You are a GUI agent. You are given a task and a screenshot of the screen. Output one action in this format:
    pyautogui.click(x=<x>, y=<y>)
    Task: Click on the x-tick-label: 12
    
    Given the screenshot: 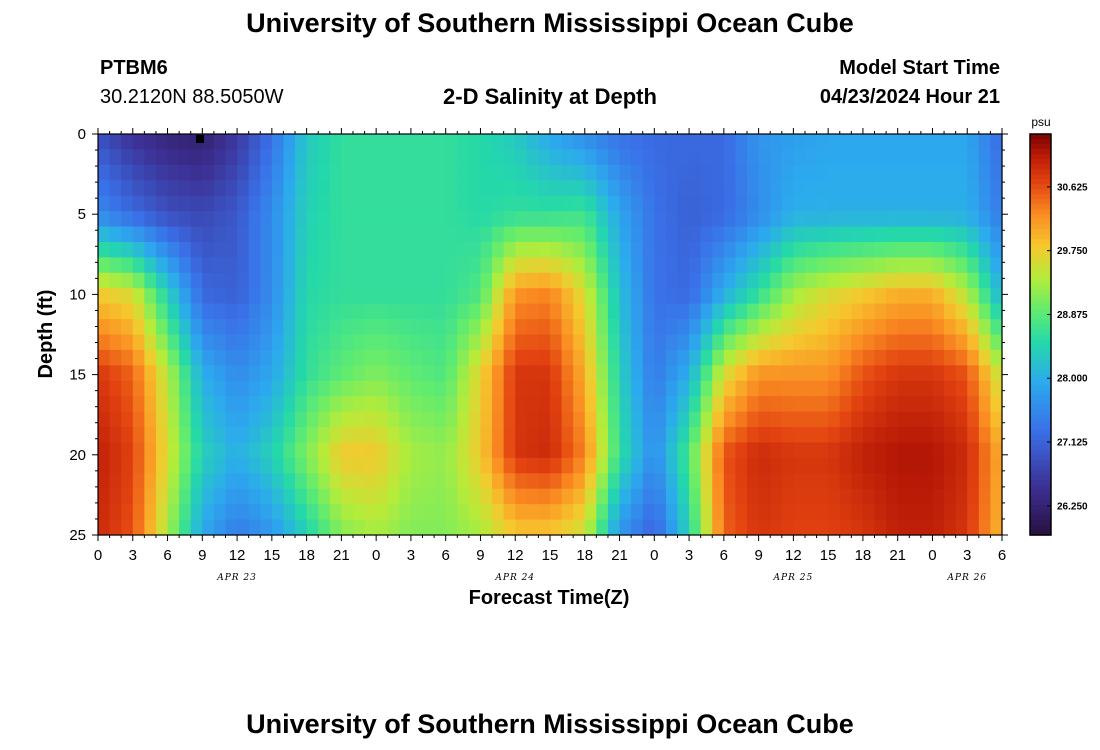 What is the action you would take?
    pyautogui.click(x=793, y=555)
    